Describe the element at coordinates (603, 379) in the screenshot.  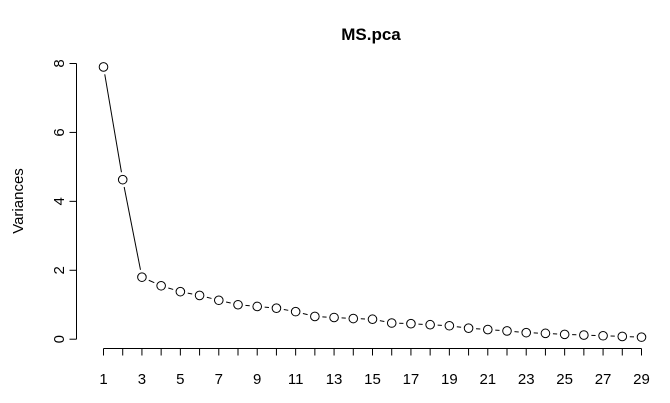
I see `x-tick-label: 27` at that location.